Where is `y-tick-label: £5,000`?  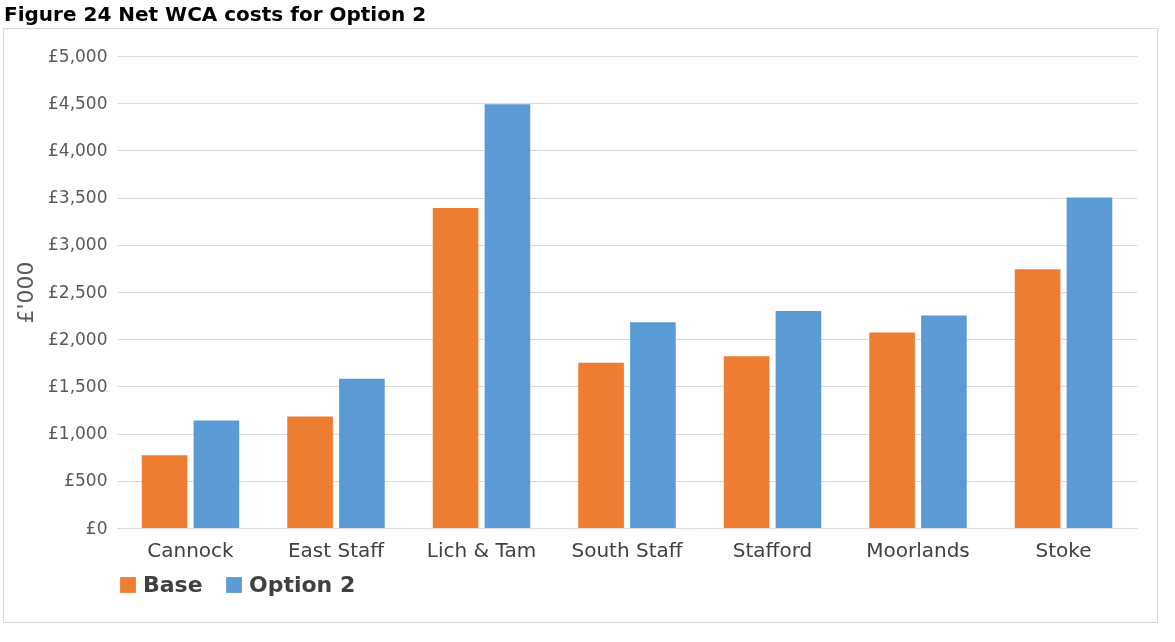 y-tick-label: £5,000 is located at coordinates (78, 55).